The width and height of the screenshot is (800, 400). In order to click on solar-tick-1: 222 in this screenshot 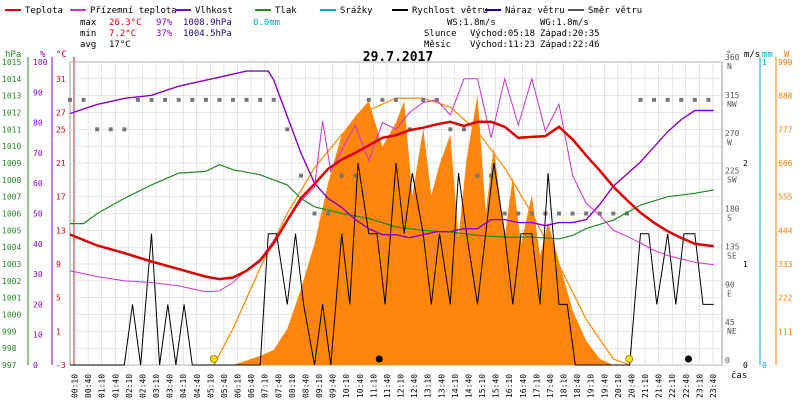, I will do `click(785, 298)`.